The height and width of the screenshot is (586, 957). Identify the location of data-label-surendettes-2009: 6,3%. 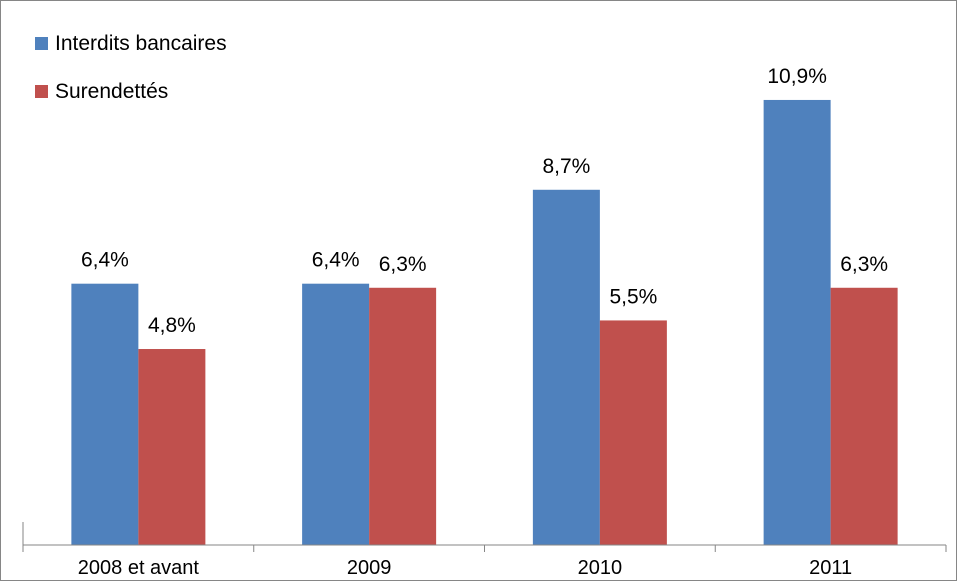
(403, 264).